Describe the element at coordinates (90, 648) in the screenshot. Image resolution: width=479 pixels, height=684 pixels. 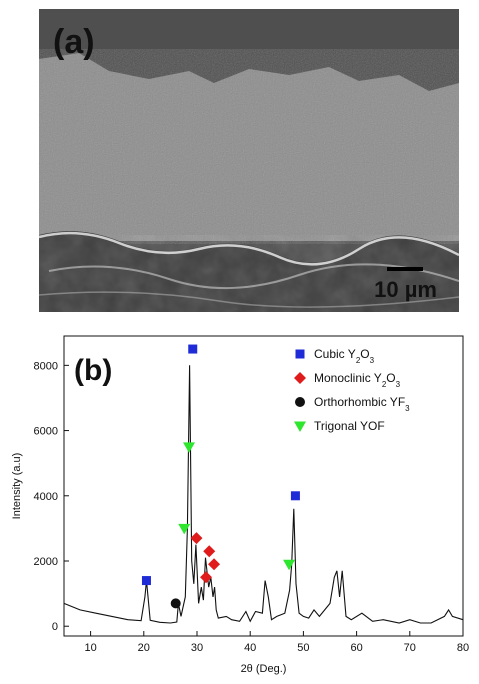
I see `x-tick-label: 10` at that location.